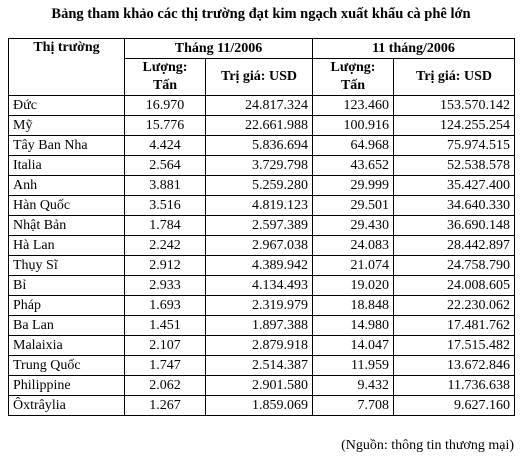 This screenshot has width=522, height=461. I want to click on table-row: Thụy Sĩ 2.912 4.389.942 21.074 24.758.790, so click(262, 265).